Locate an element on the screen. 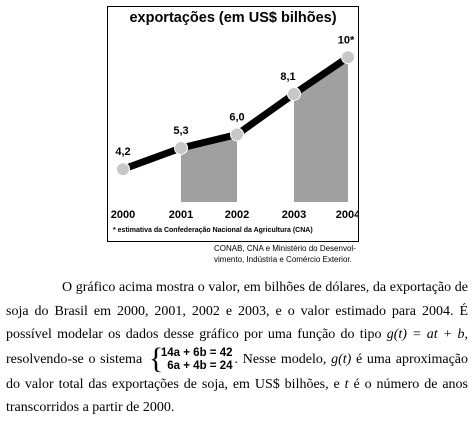 The image size is (472, 421). formula: g(t) = at + b is located at coordinates (425, 334).